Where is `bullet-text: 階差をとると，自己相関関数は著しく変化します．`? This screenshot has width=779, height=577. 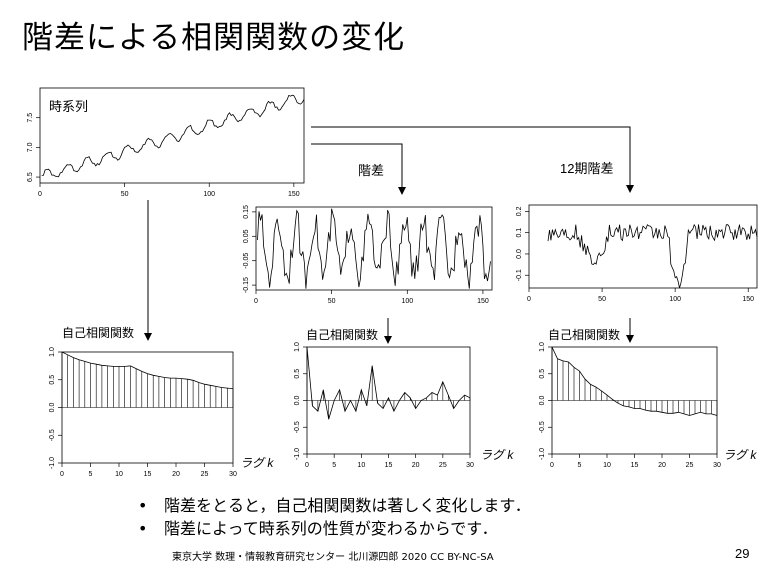 bullet-text: 階差をとると，自己相関関数は著しく変化します． is located at coordinates (347, 505).